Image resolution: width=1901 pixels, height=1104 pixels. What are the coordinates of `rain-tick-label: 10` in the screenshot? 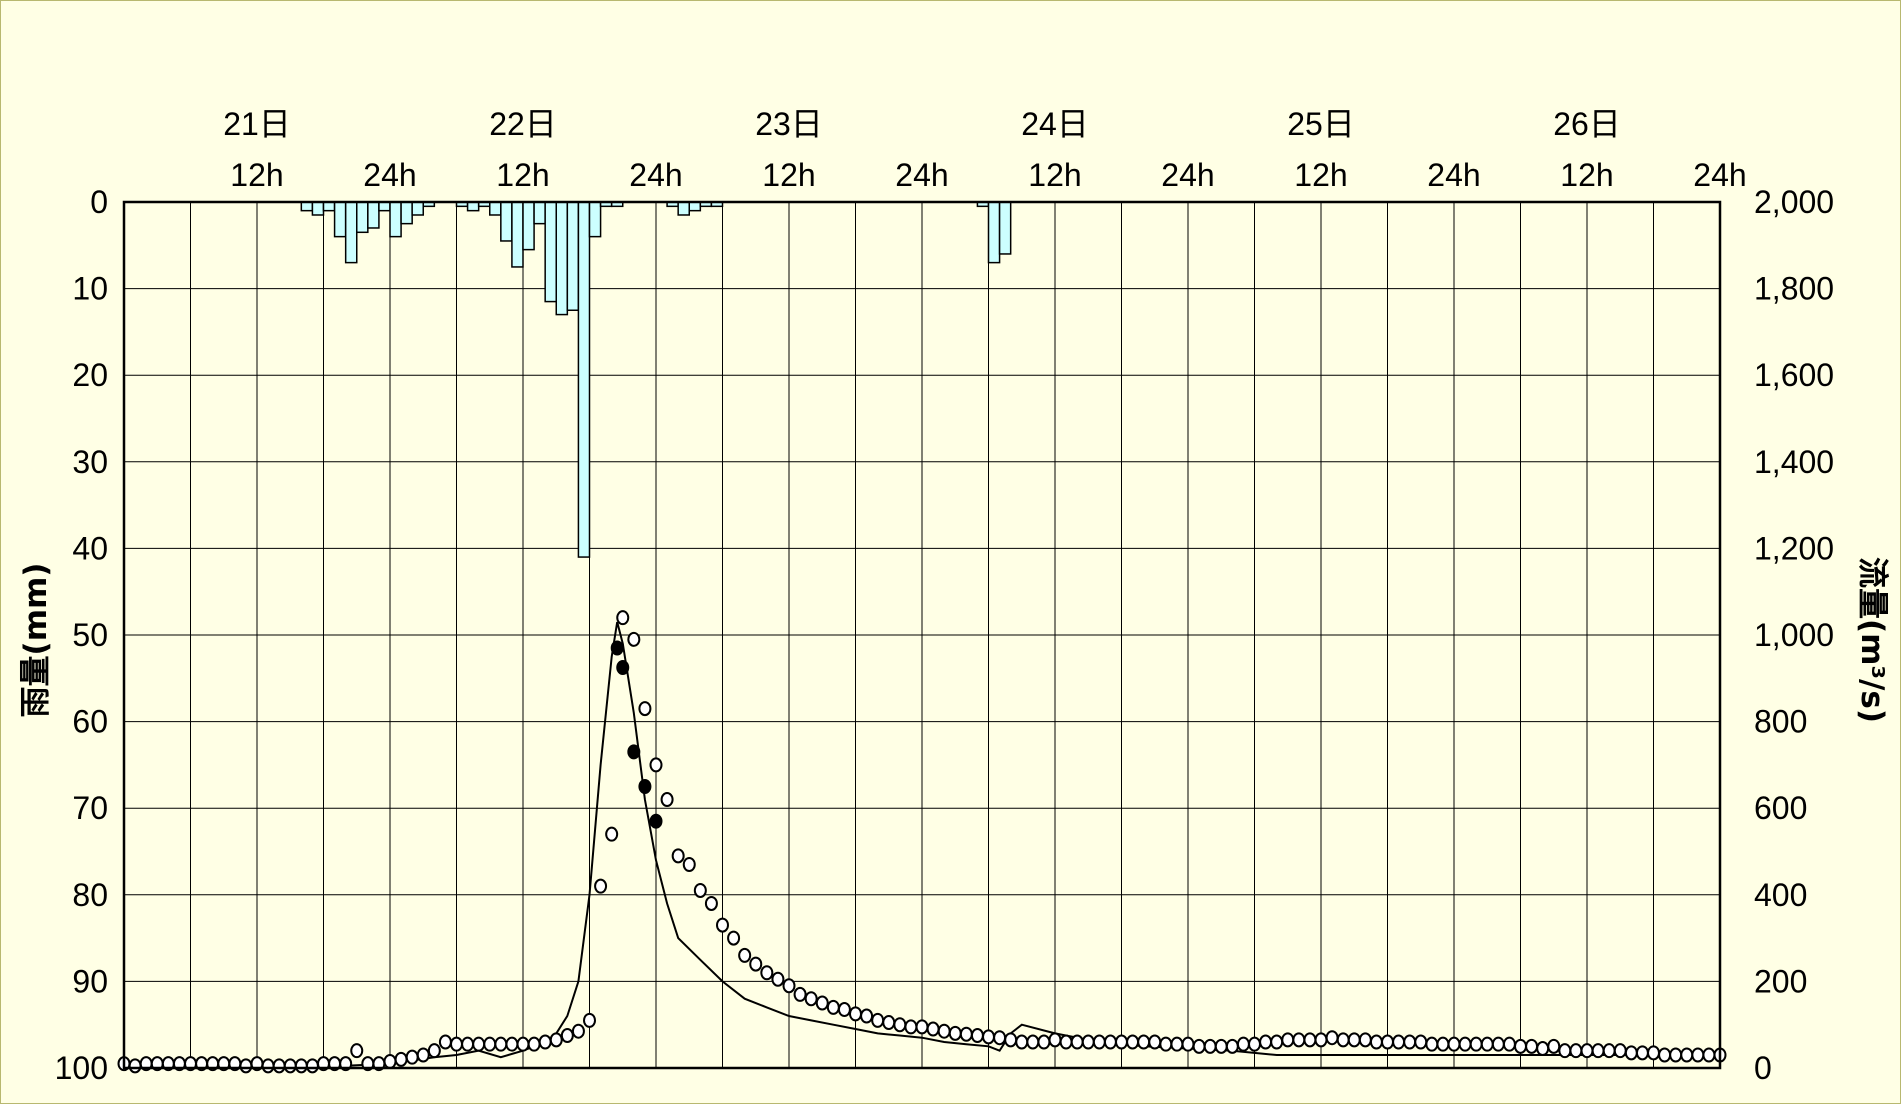 It's located at (90, 289).